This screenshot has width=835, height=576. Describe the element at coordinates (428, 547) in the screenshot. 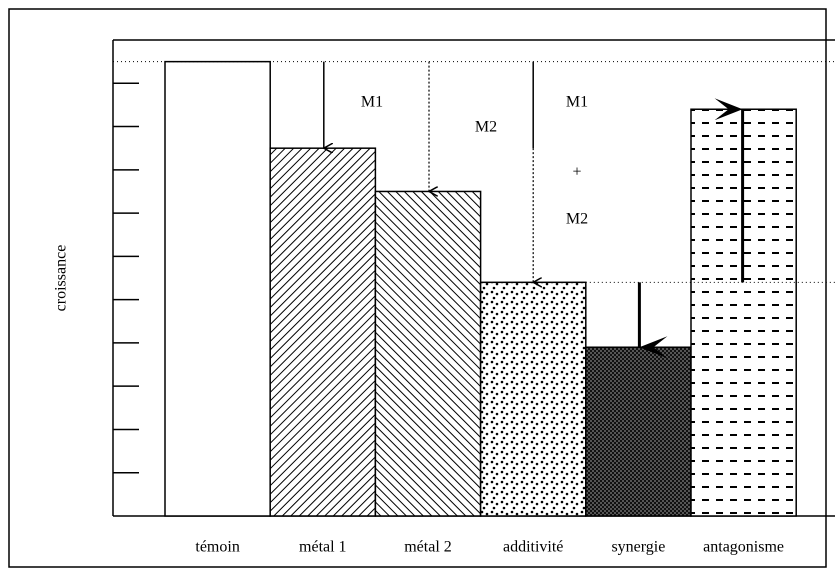

I see `x-tick-label: métal 2` at that location.